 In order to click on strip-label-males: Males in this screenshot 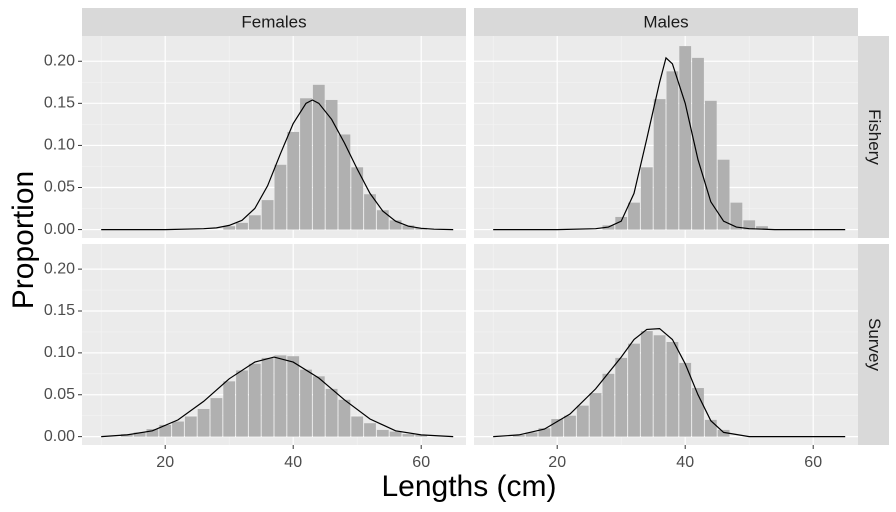, I will do `click(665, 21)`.